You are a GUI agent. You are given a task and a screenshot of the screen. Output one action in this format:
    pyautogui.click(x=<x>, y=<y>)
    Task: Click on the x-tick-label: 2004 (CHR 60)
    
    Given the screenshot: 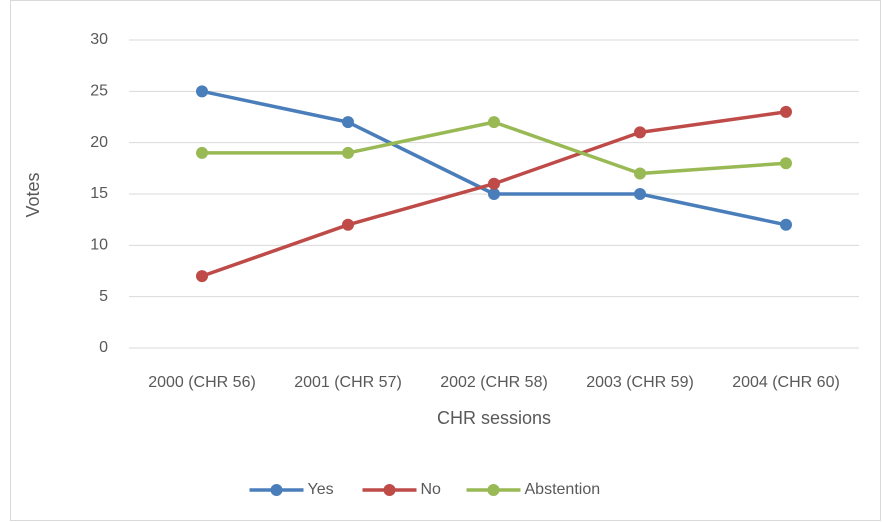 What is the action you would take?
    pyautogui.click(x=786, y=382)
    